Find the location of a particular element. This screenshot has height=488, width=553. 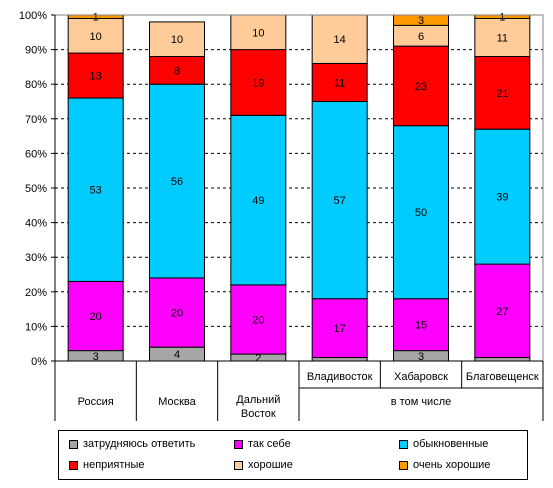

y-tick-label: 70% is located at coordinates (36, 120).